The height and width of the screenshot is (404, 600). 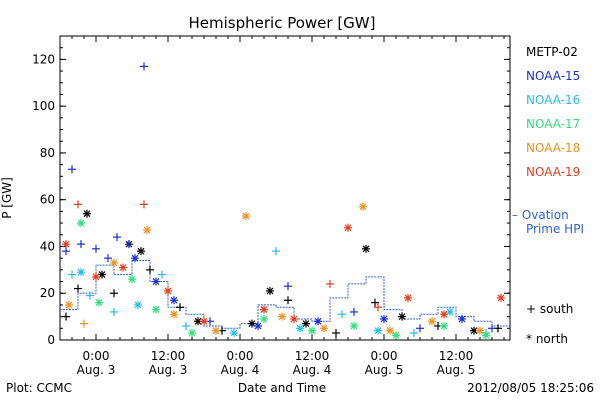 What do you see at coordinates (553, 76) in the screenshot?
I see `legend-item: NOAA-15` at bounding box center [553, 76].